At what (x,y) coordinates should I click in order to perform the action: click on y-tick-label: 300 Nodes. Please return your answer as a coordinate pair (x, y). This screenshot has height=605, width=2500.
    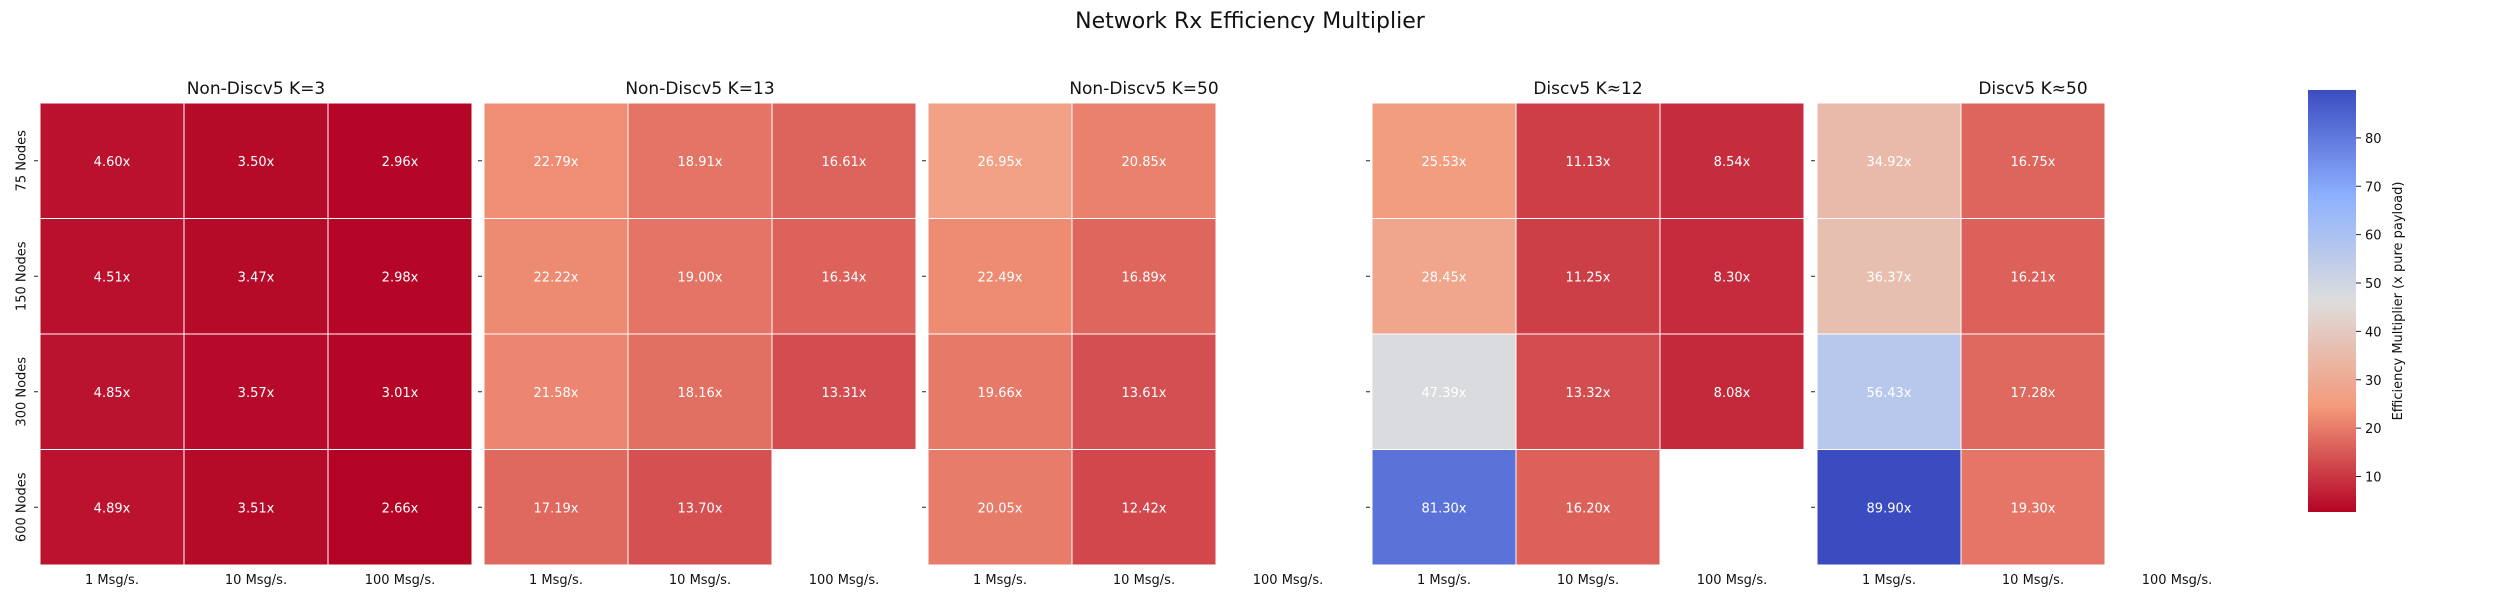
    Looking at the image, I should click on (22, 392).